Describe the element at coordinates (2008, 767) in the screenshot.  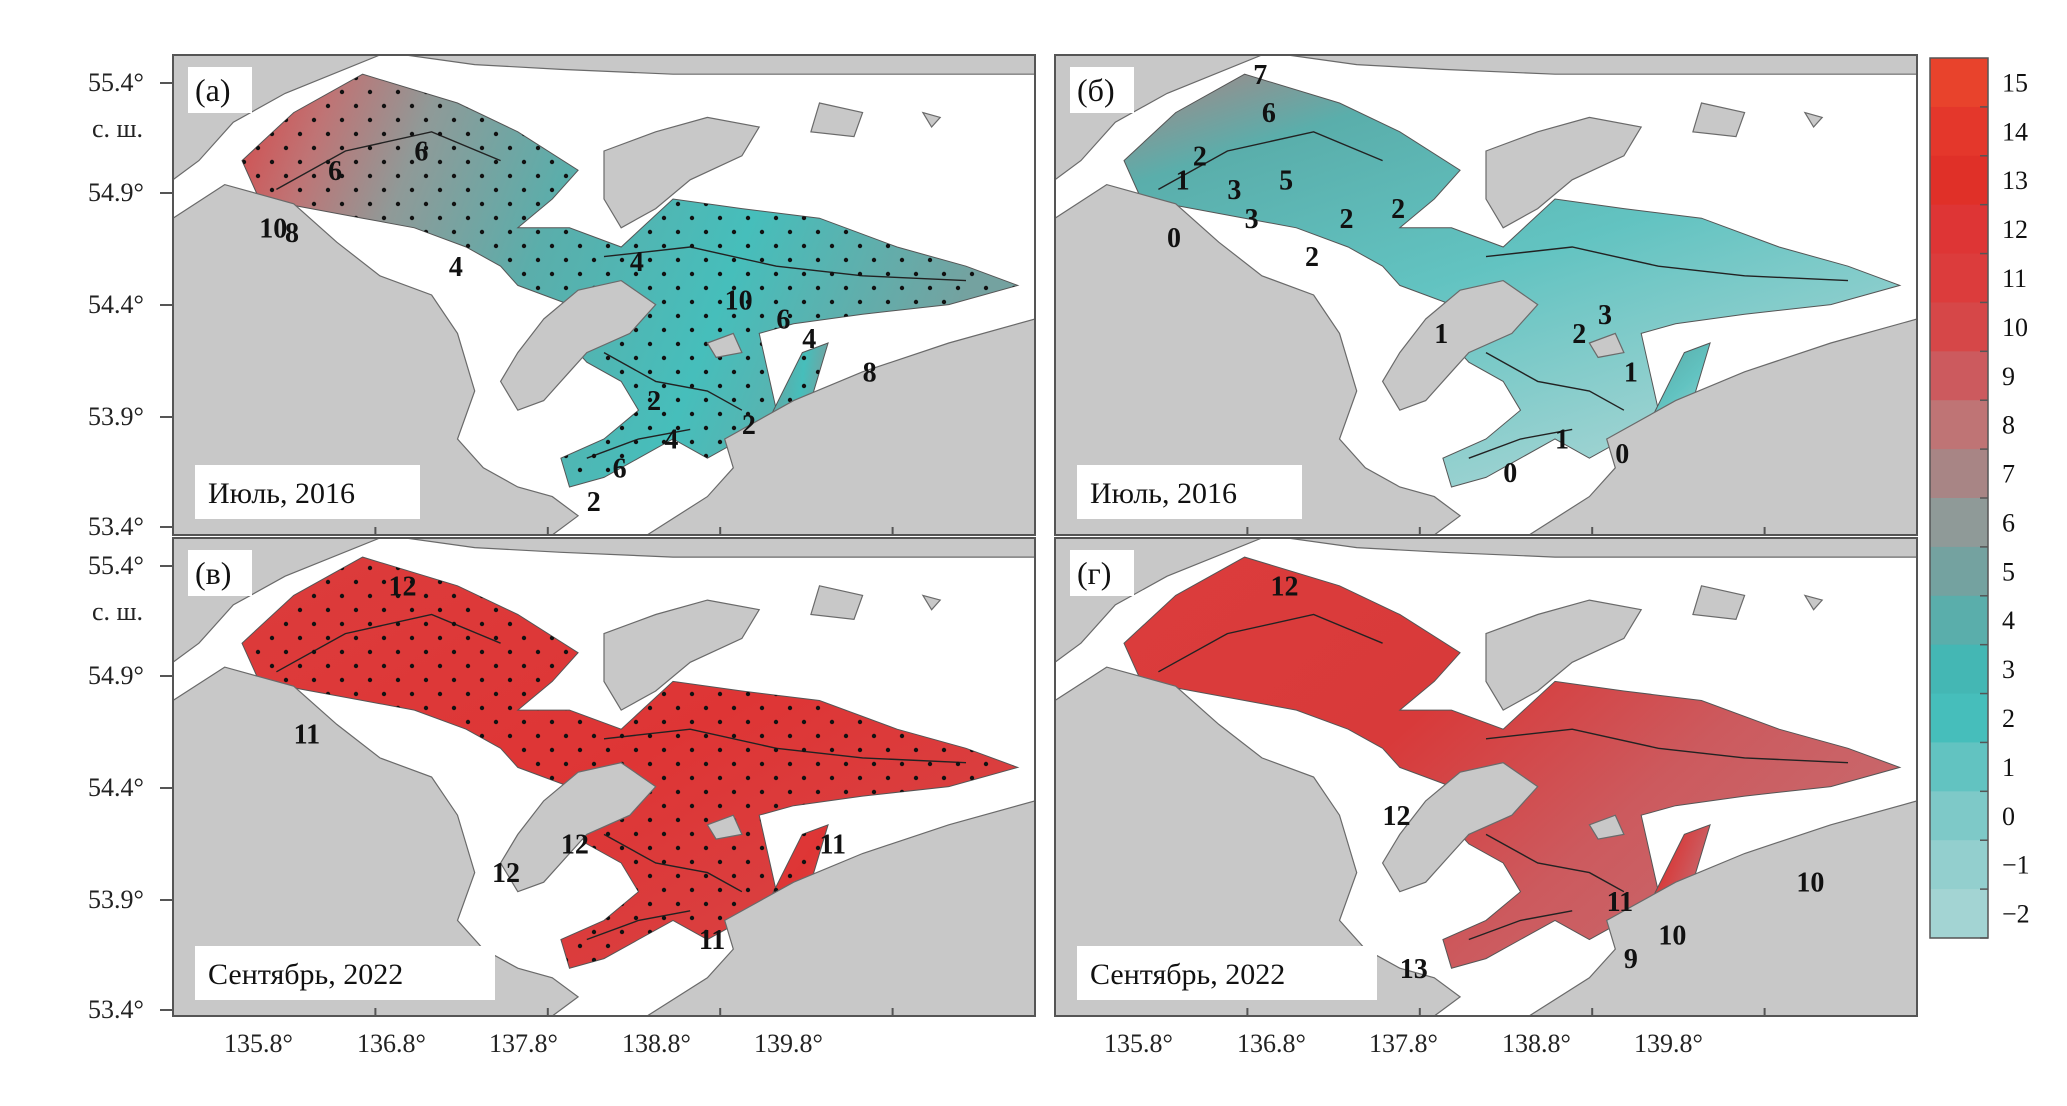
I see `colorbar-label: 1` at that location.